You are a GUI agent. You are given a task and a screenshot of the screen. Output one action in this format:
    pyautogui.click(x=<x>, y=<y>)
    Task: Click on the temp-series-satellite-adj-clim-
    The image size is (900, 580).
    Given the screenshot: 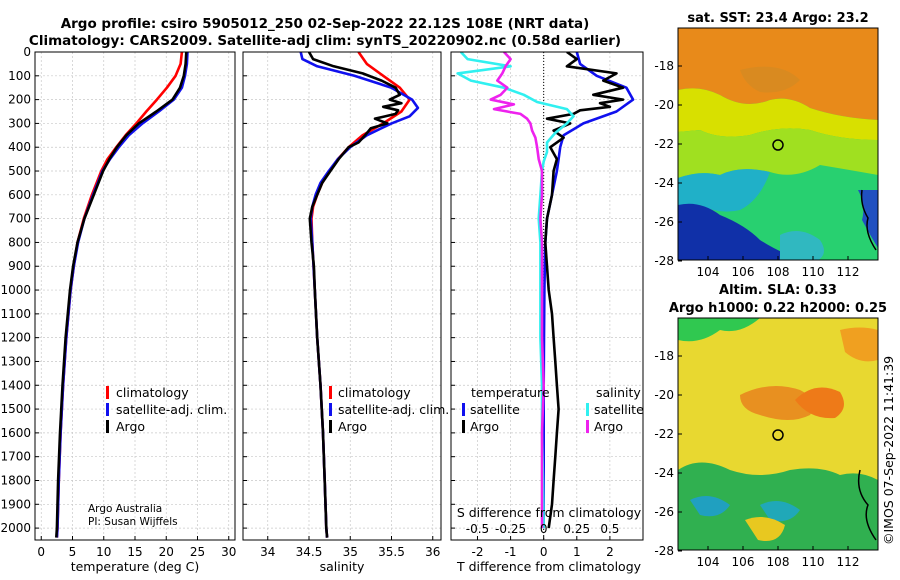 What is the action you would take?
    pyautogui.click(x=122, y=295)
    